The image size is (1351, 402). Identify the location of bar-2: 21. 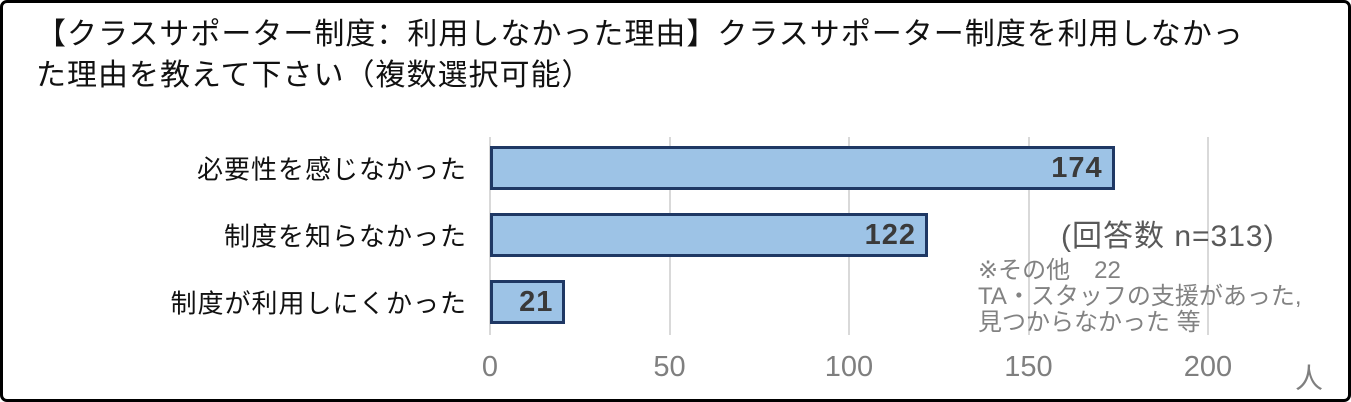
(528, 302).